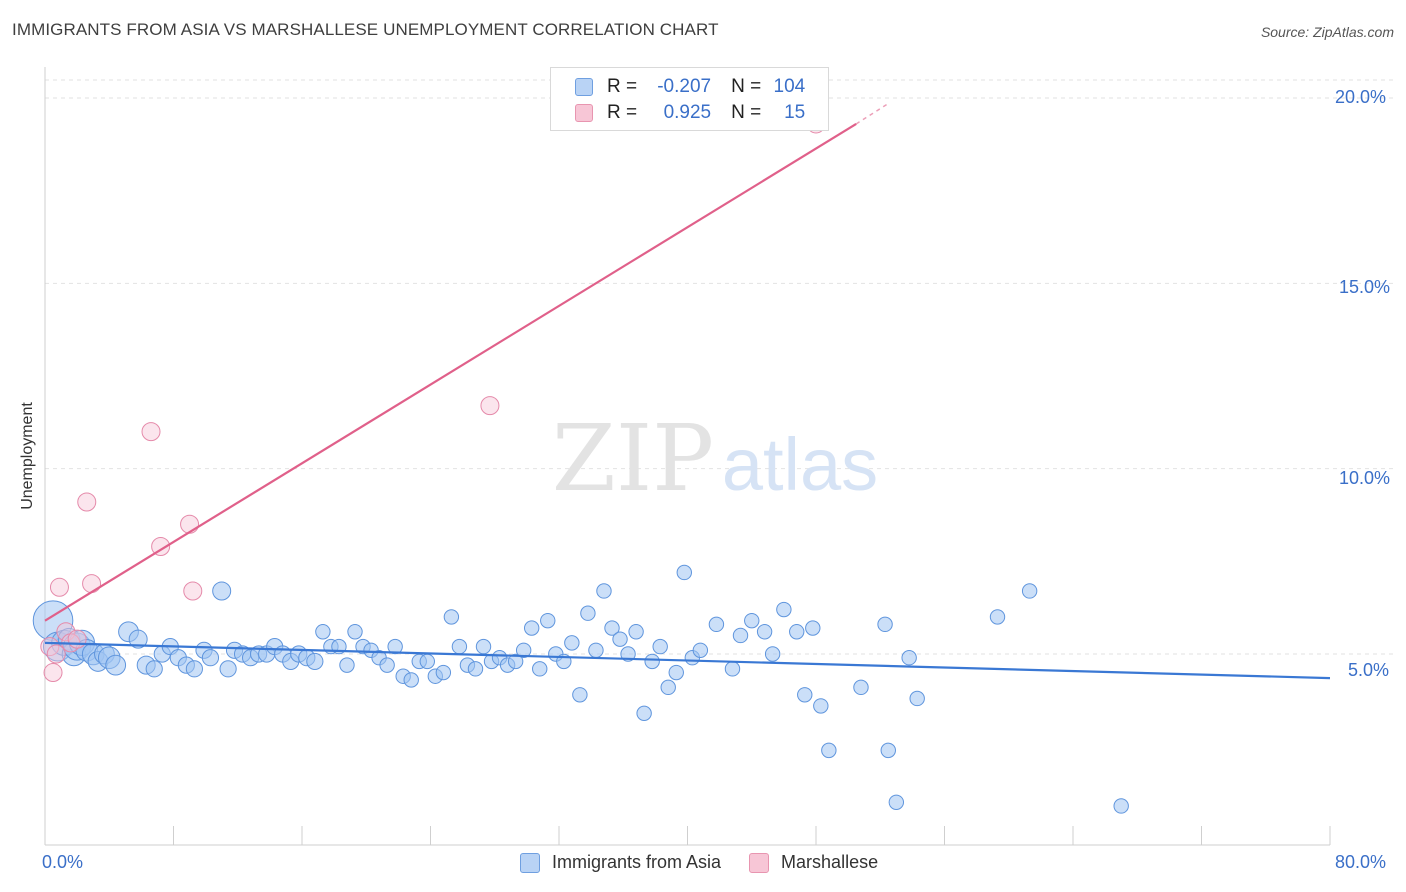 This screenshot has height=892, width=1406. What do you see at coordinates (800, 464) in the screenshot?
I see `watermark-atlas: atlas` at bounding box center [800, 464].